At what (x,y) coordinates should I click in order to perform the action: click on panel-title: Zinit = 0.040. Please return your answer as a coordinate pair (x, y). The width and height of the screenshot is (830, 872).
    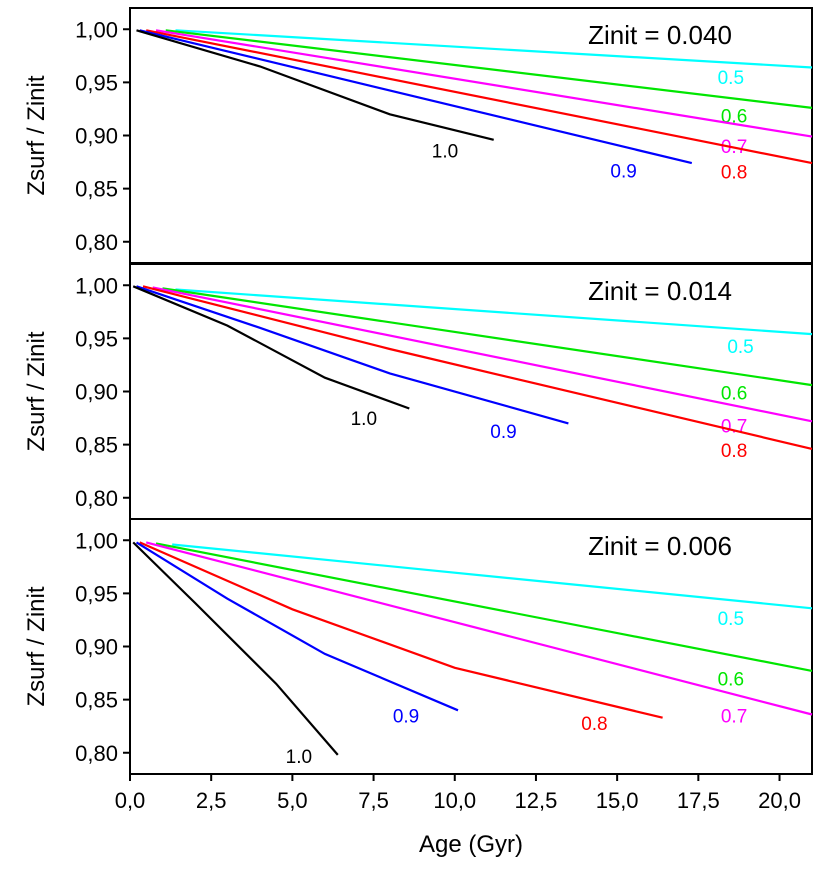
    Looking at the image, I should click on (660, 35).